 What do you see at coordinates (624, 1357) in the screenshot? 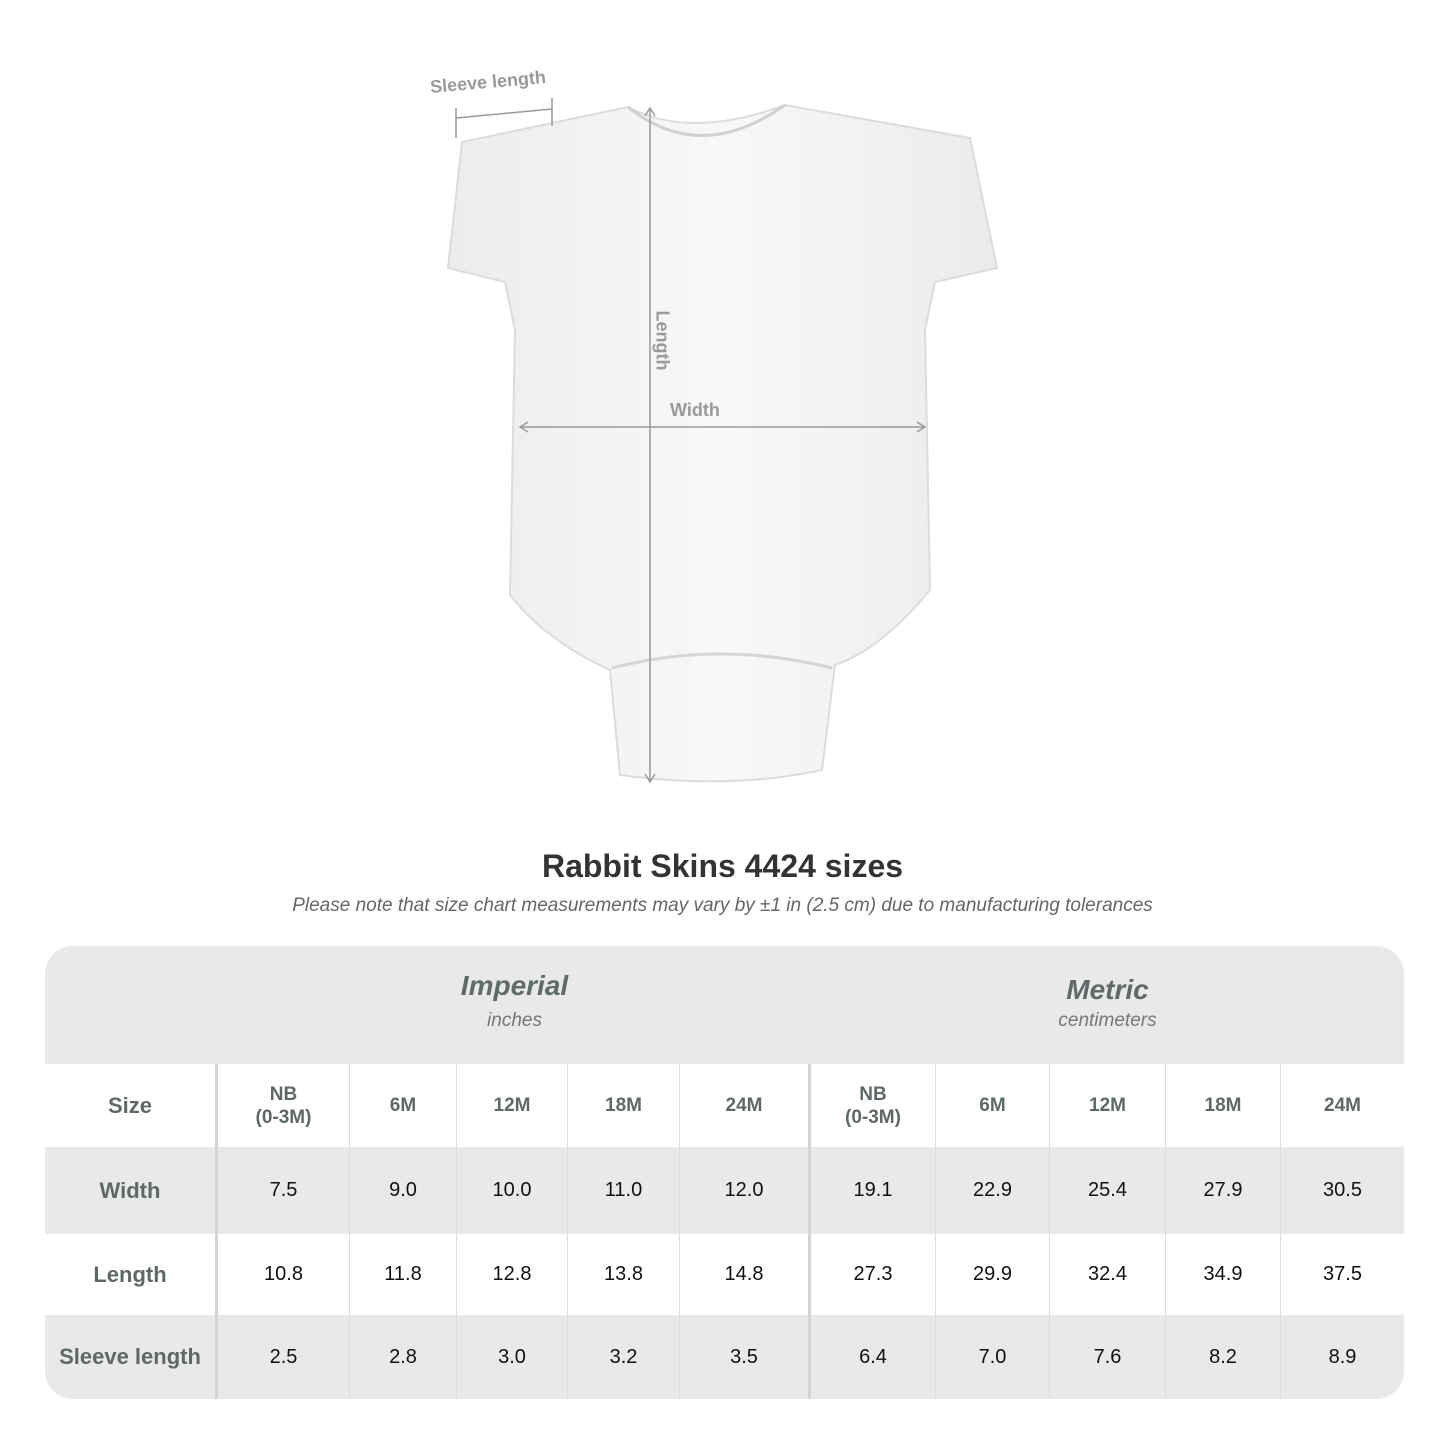
I see `value-cell: 3.2` at bounding box center [624, 1357].